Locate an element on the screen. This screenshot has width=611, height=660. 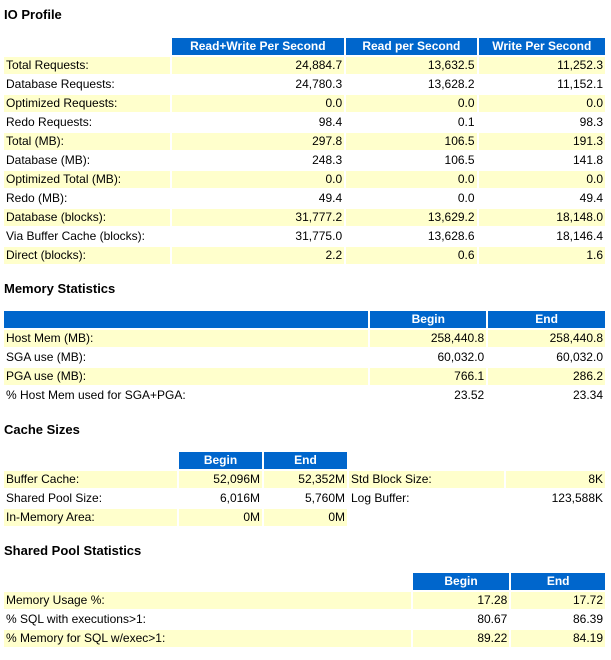
row-label: Optimized Requests: is located at coordinates (87, 103).